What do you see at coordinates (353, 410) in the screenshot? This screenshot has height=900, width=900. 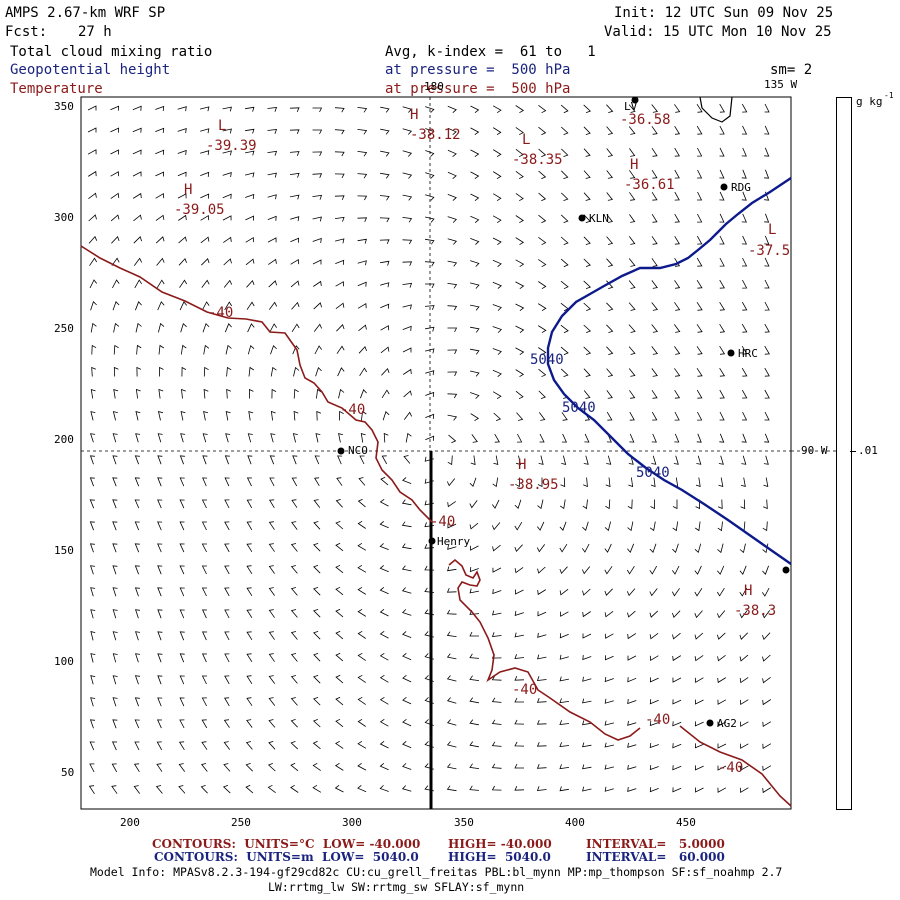 I see `temp-label-2: -40` at bounding box center [353, 410].